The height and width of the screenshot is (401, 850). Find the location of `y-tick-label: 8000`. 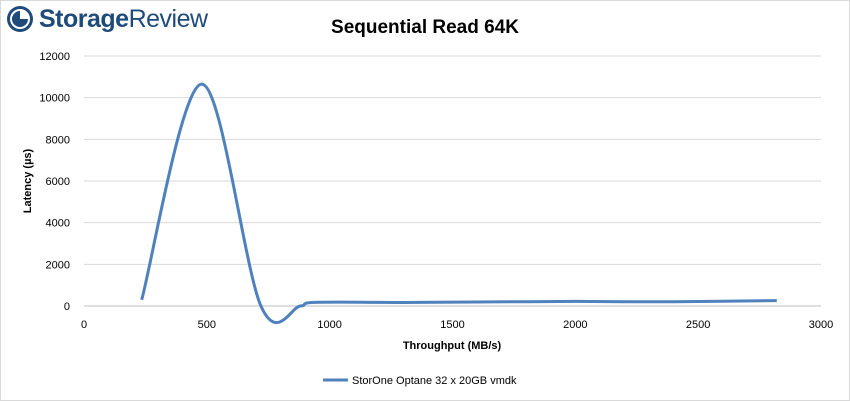

y-tick-label: 8000 is located at coordinates (58, 140).